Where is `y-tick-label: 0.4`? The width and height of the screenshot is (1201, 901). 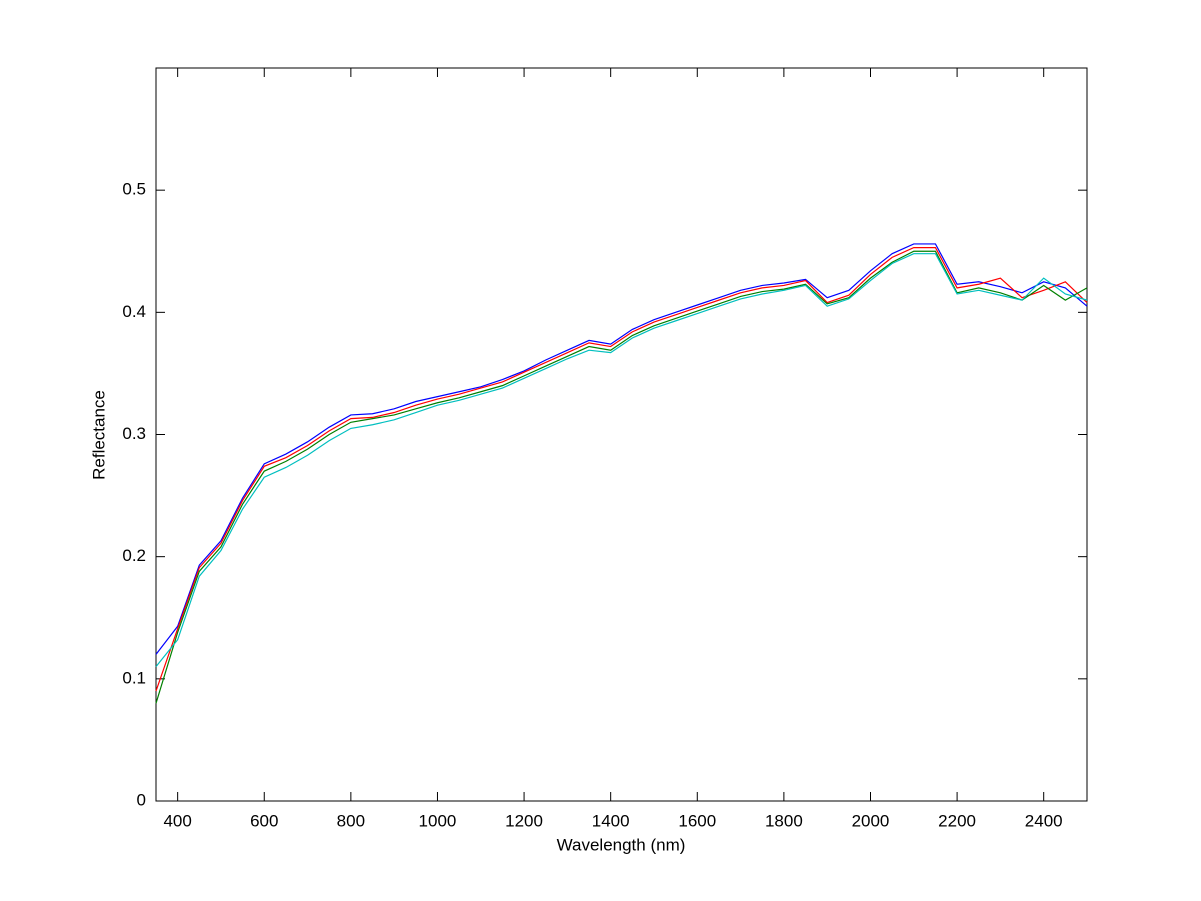
y-tick-label: 0.4 is located at coordinates (134, 311).